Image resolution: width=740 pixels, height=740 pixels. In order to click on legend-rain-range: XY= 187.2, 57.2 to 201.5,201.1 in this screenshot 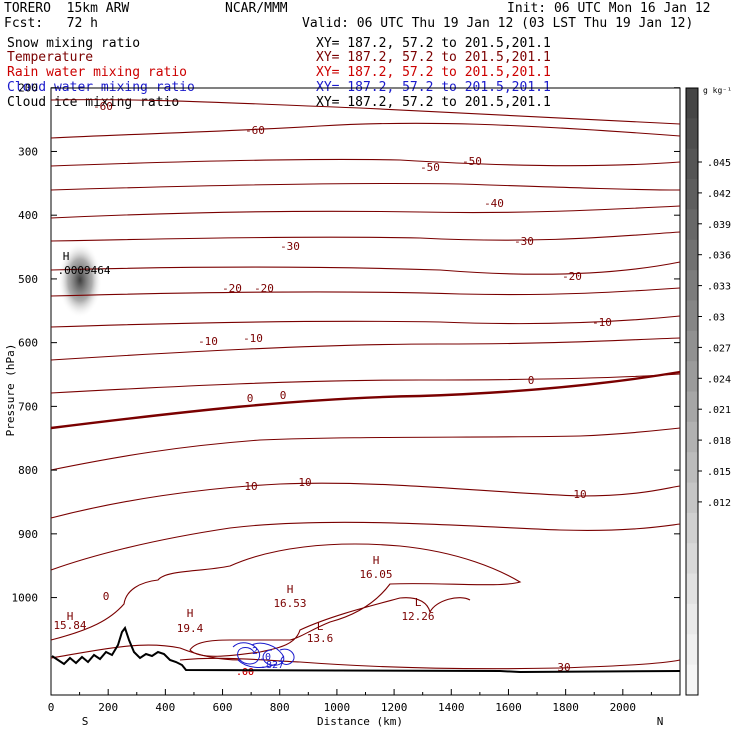, I will do `click(433, 72)`.